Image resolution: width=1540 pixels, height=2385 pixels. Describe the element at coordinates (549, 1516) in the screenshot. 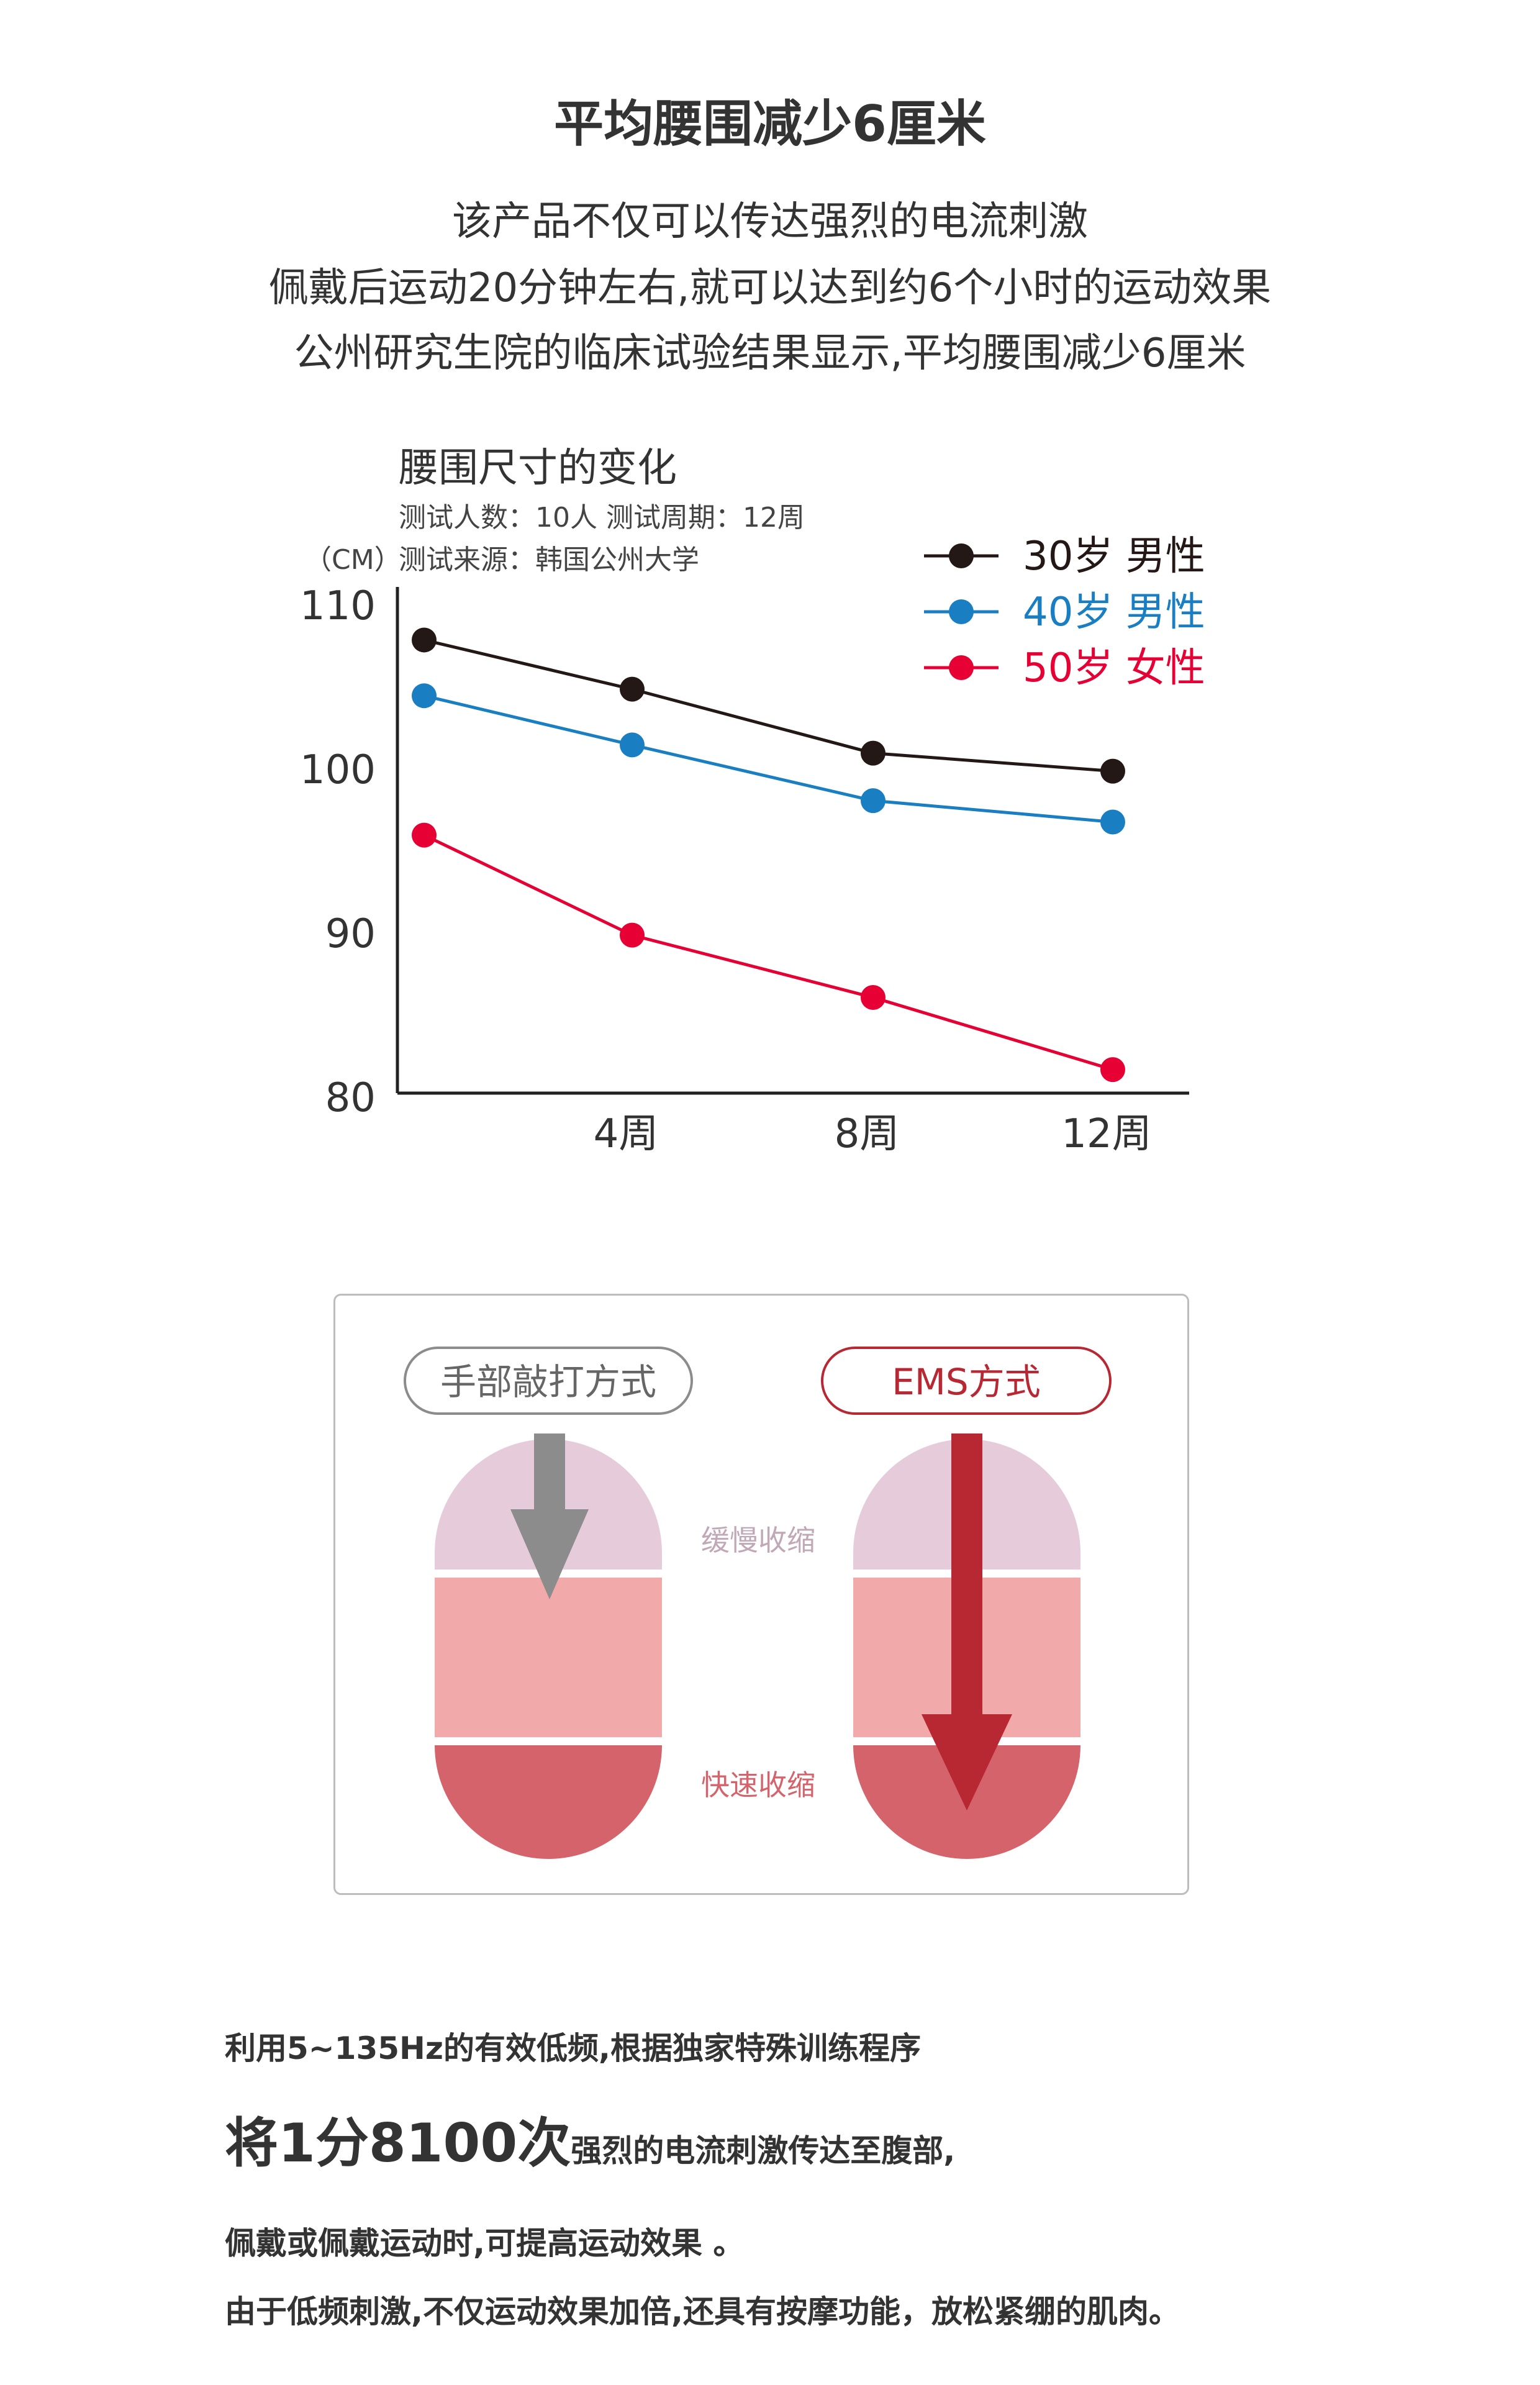

I see `gray-down-arrow-icon` at that location.